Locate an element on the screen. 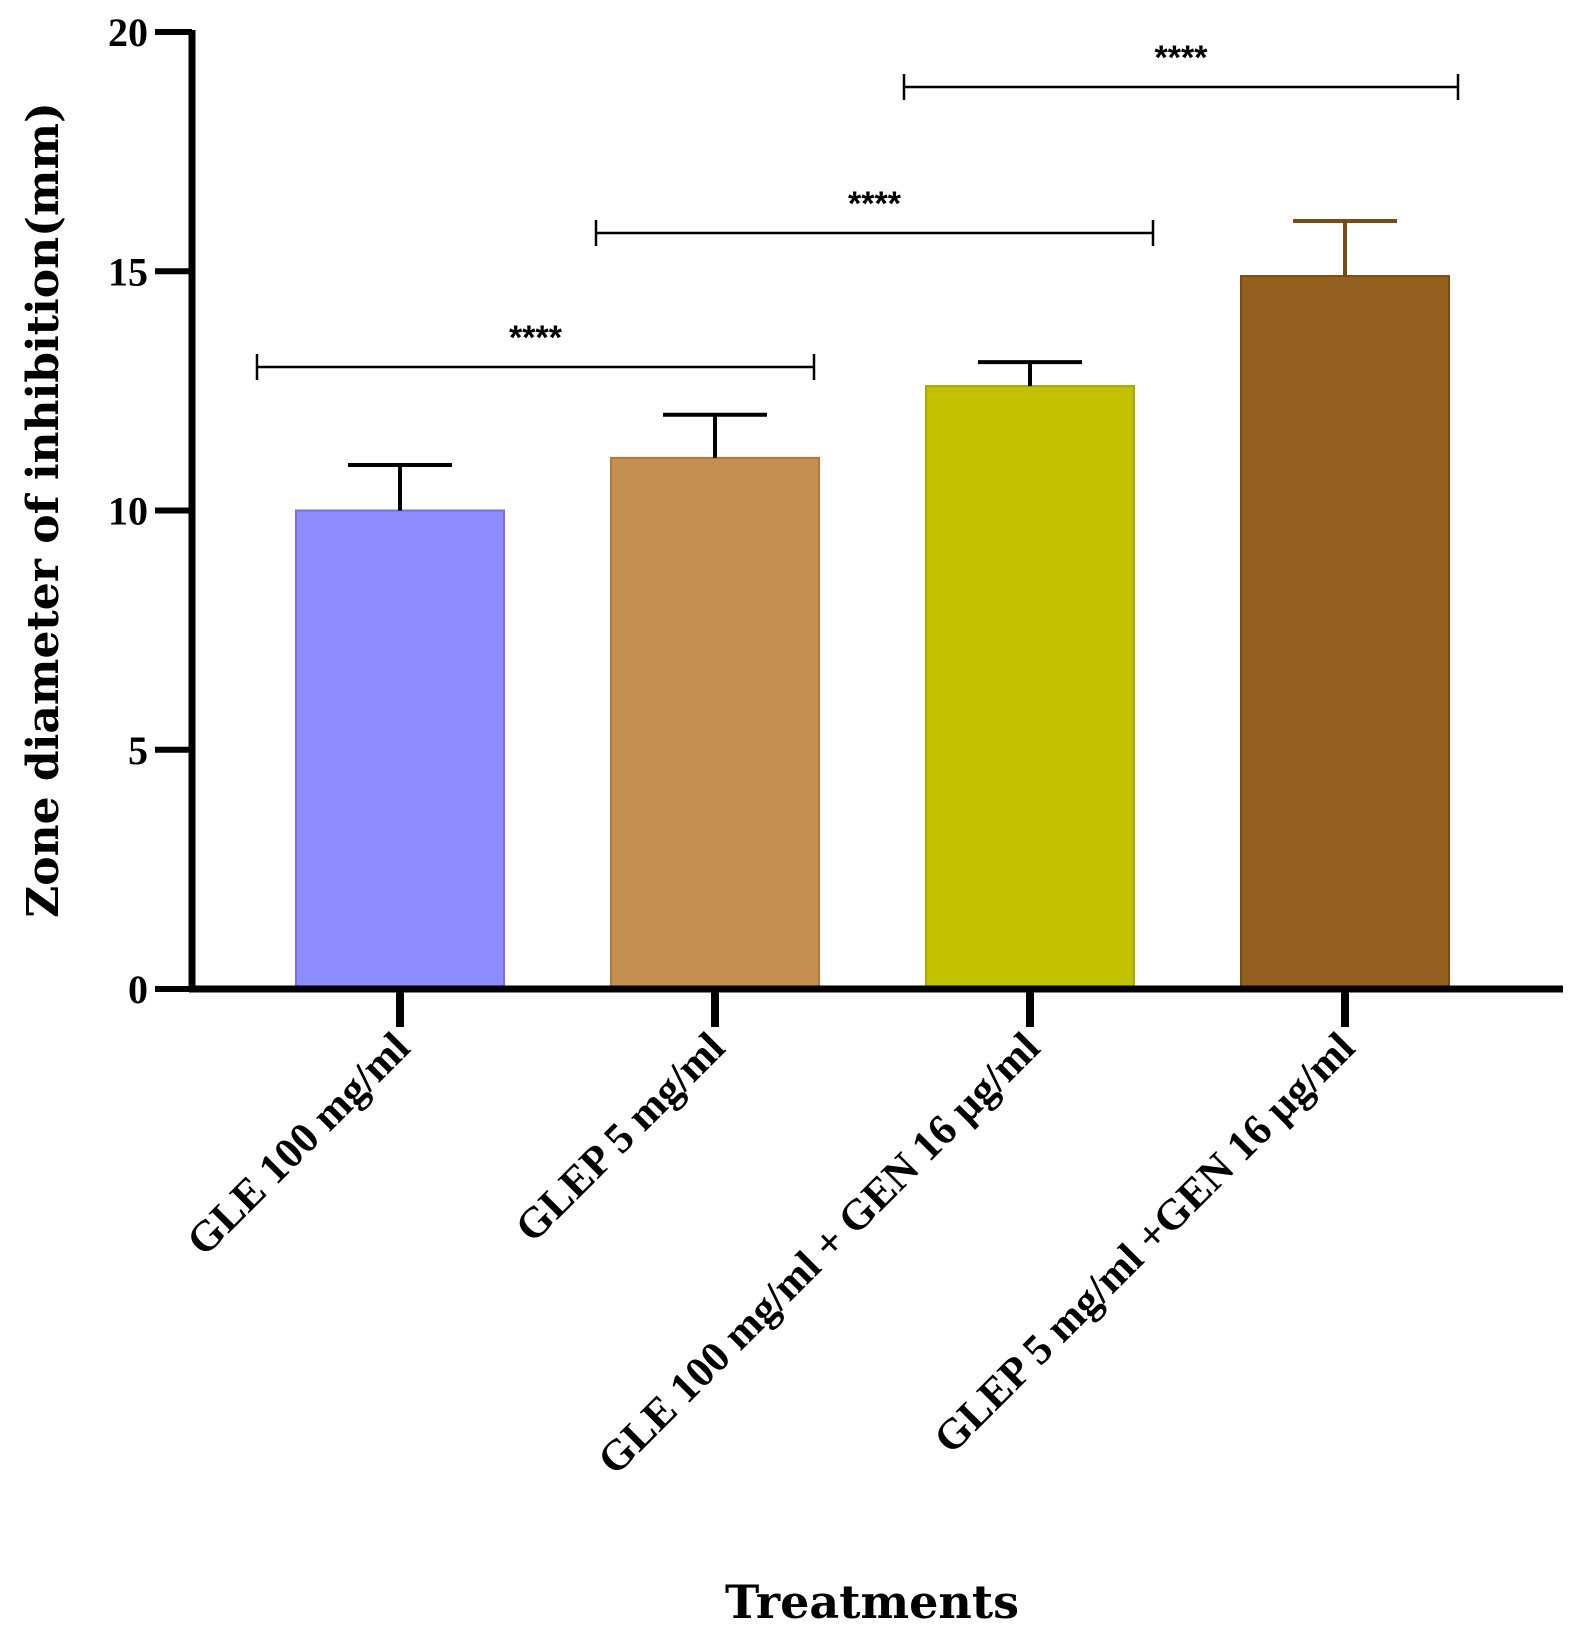  y-ticks-group: 0 5 10 15 20 is located at coordinates (150, 511).